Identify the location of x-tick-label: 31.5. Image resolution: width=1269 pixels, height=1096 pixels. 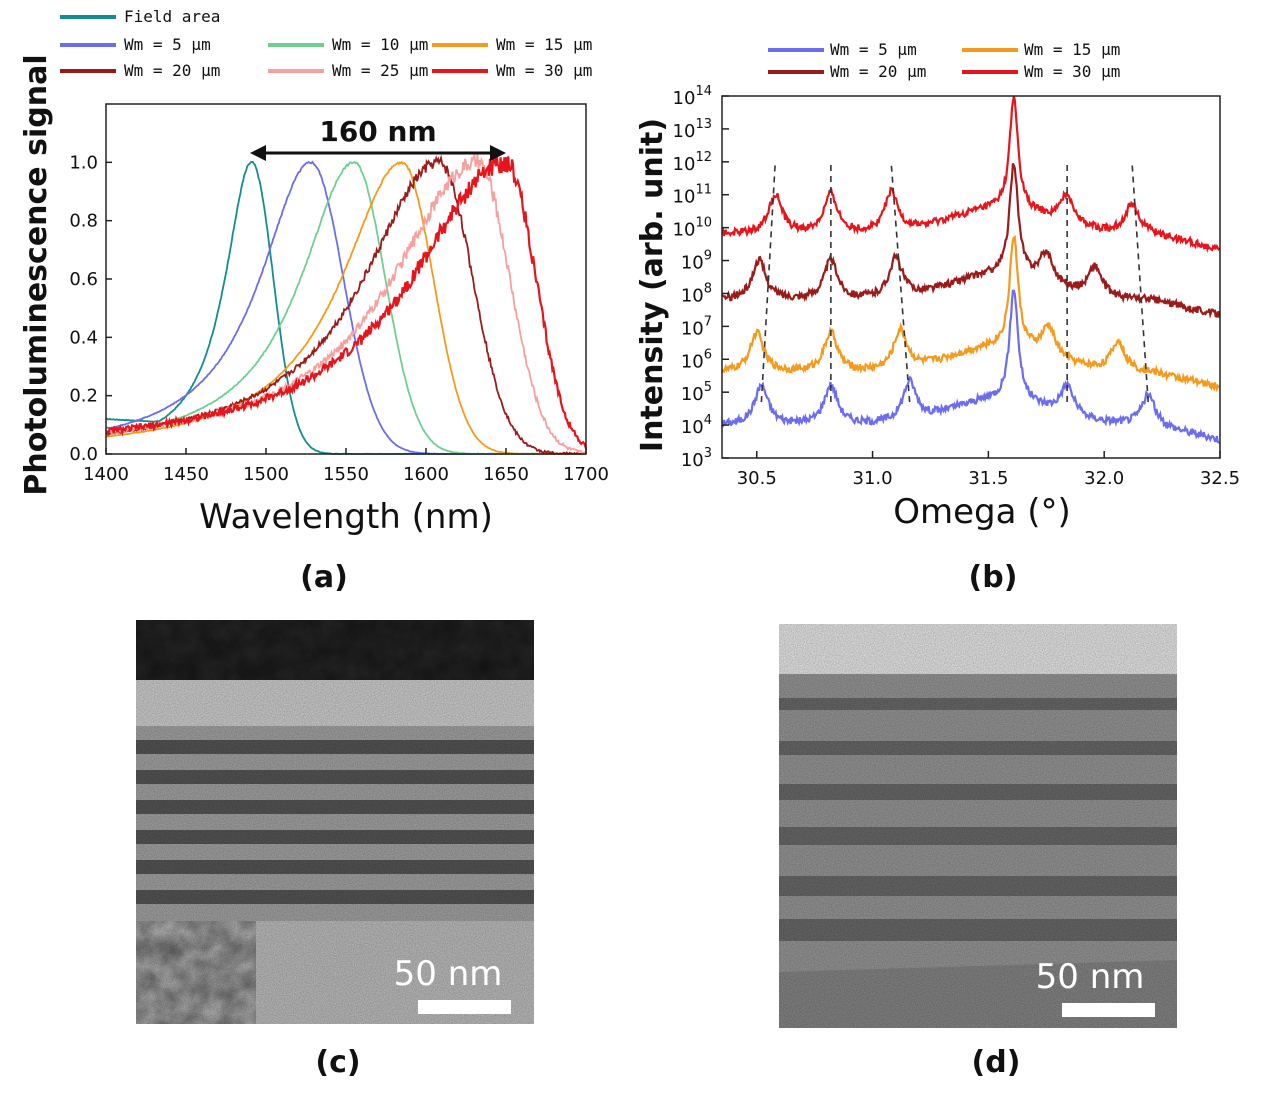
(988, 478).